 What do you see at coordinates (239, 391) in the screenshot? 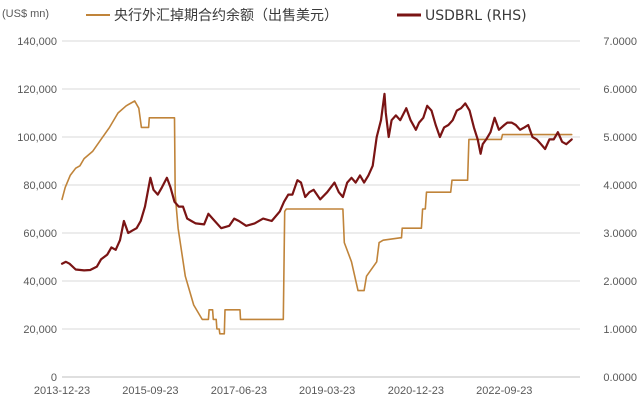
I see `x-tick-label: 2017-06-23` at bounding box center [239, 391].